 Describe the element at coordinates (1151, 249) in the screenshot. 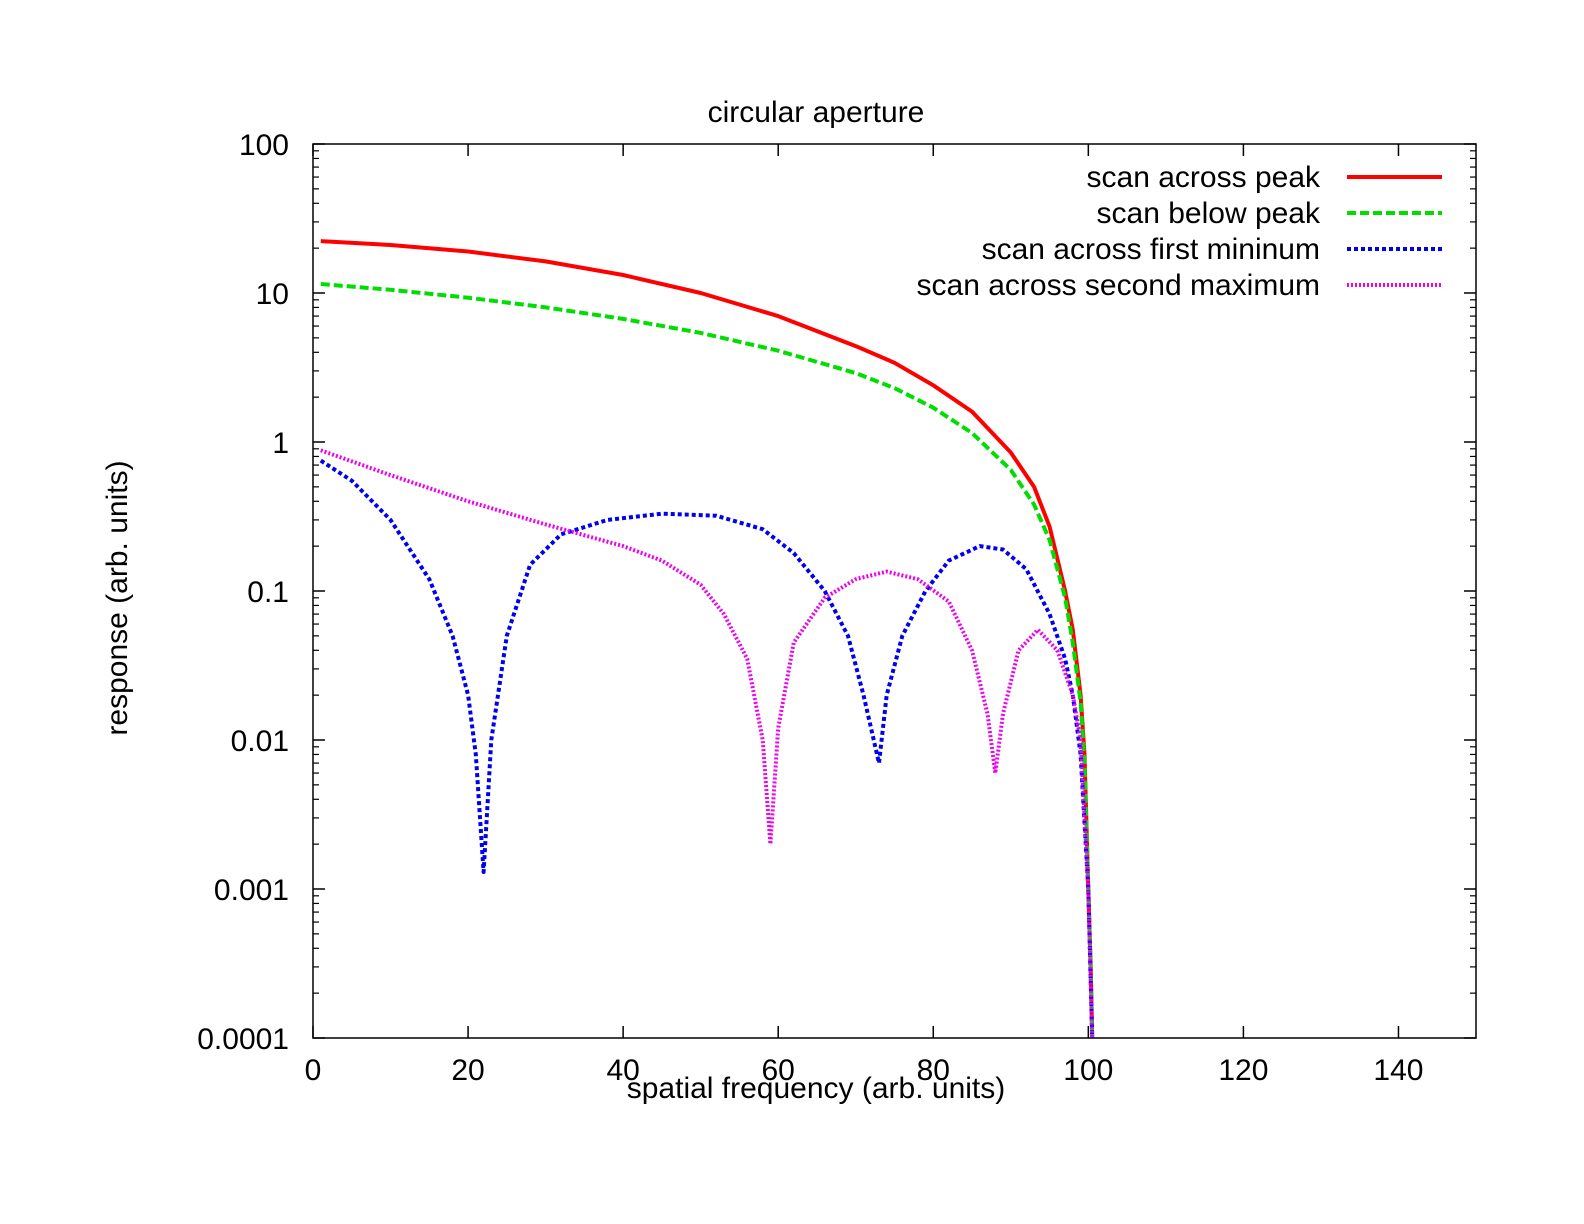

I see `legend-label-3: scan across first mininum` at that location.